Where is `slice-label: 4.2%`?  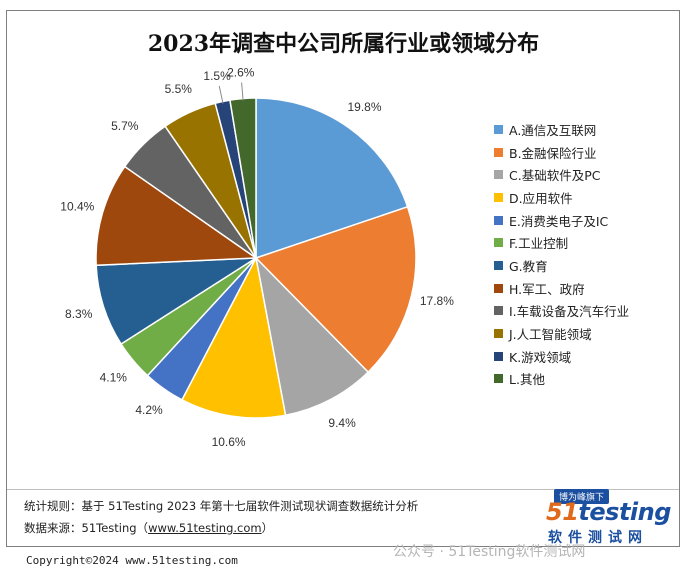 slice-label: 4.2% is located at coordinates (149, 410).